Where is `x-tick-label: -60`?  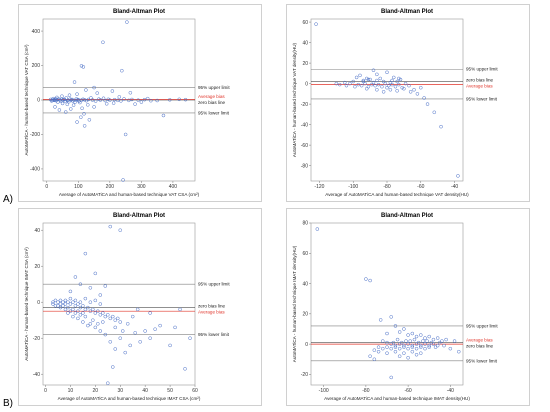 x-tick-label: -60 is located at coordinates (407, 391).